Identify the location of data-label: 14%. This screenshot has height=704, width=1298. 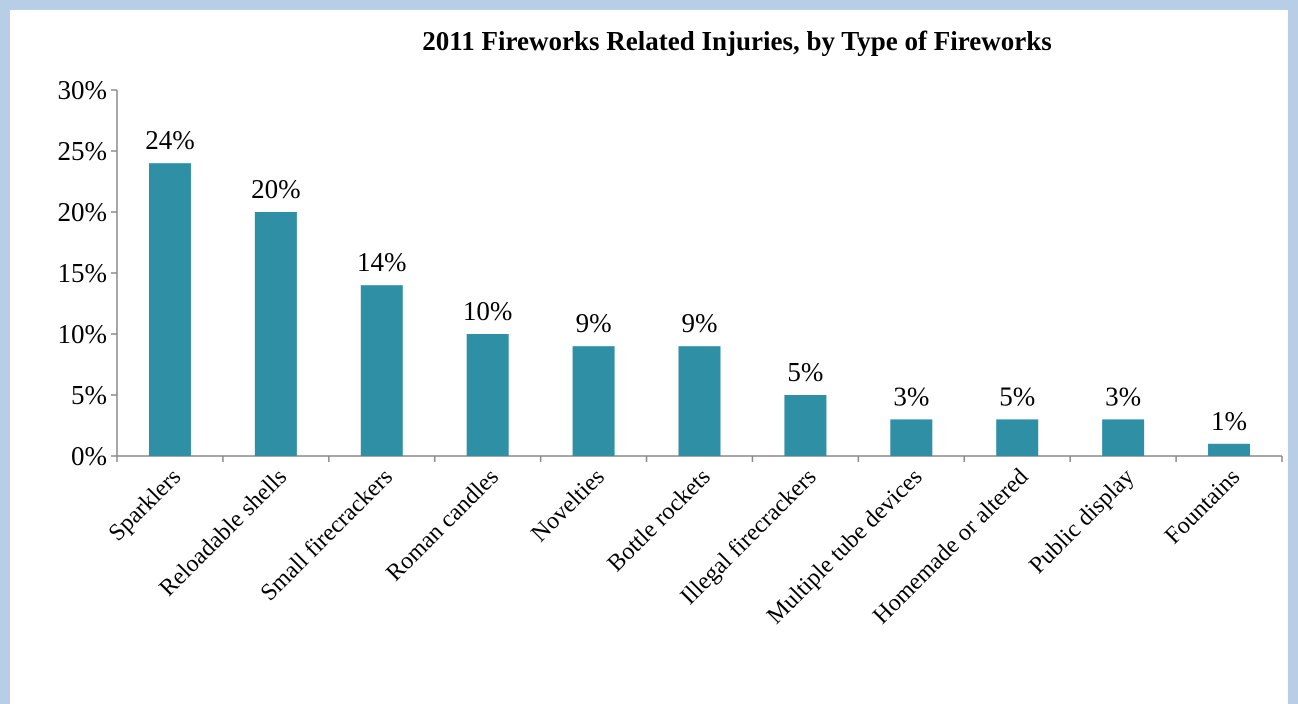
(382, 262).